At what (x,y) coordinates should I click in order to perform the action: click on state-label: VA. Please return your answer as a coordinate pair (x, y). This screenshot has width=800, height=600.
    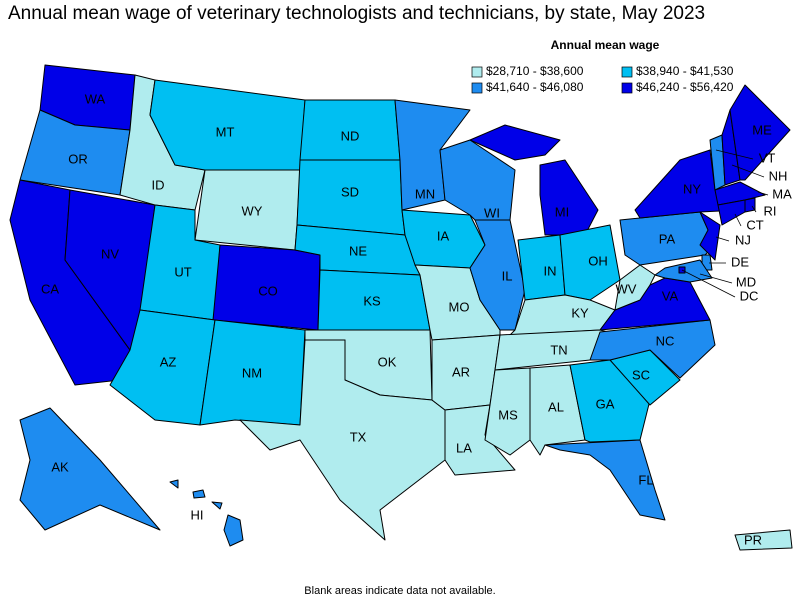
    Looking at the image, I should click on (670, 295).